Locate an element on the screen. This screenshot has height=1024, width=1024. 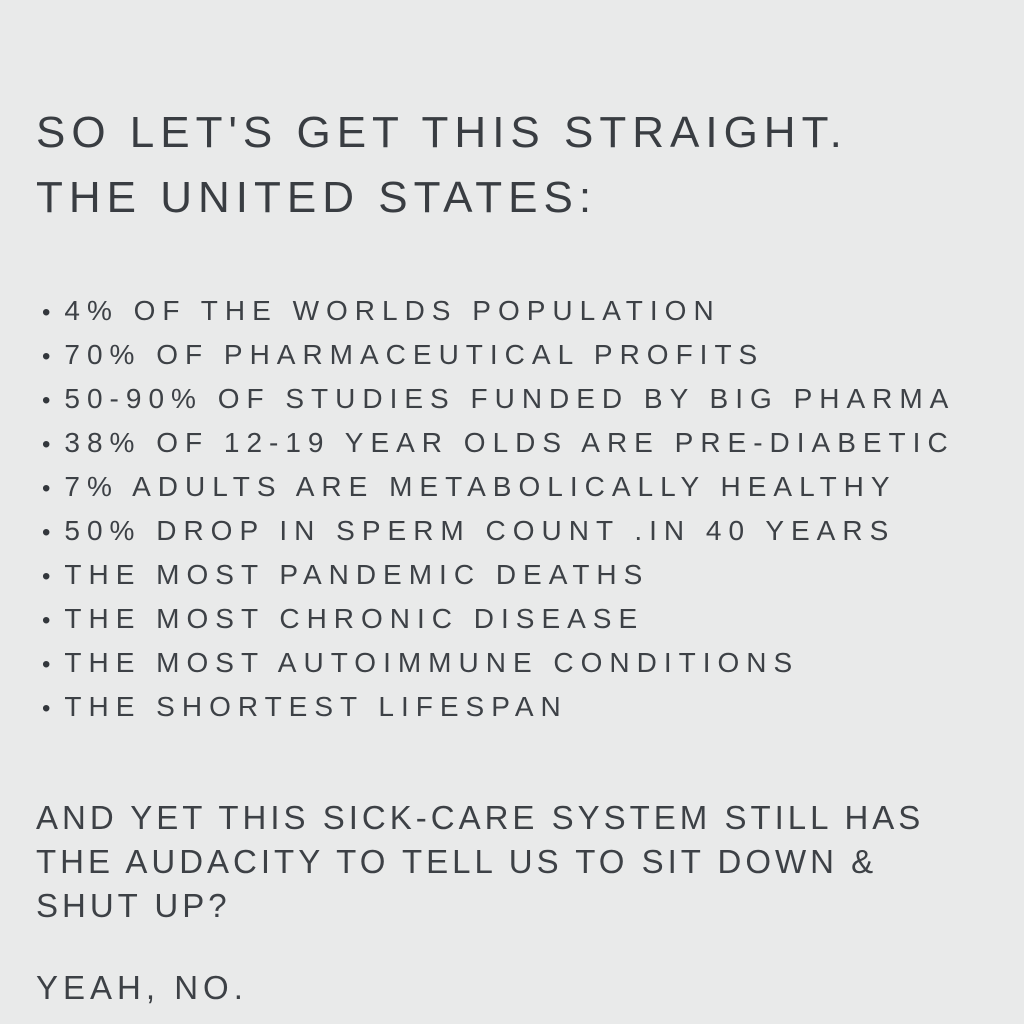
list-item: • THE MOST PANDEMIC DEATHS is located at coordinates (518, 576).